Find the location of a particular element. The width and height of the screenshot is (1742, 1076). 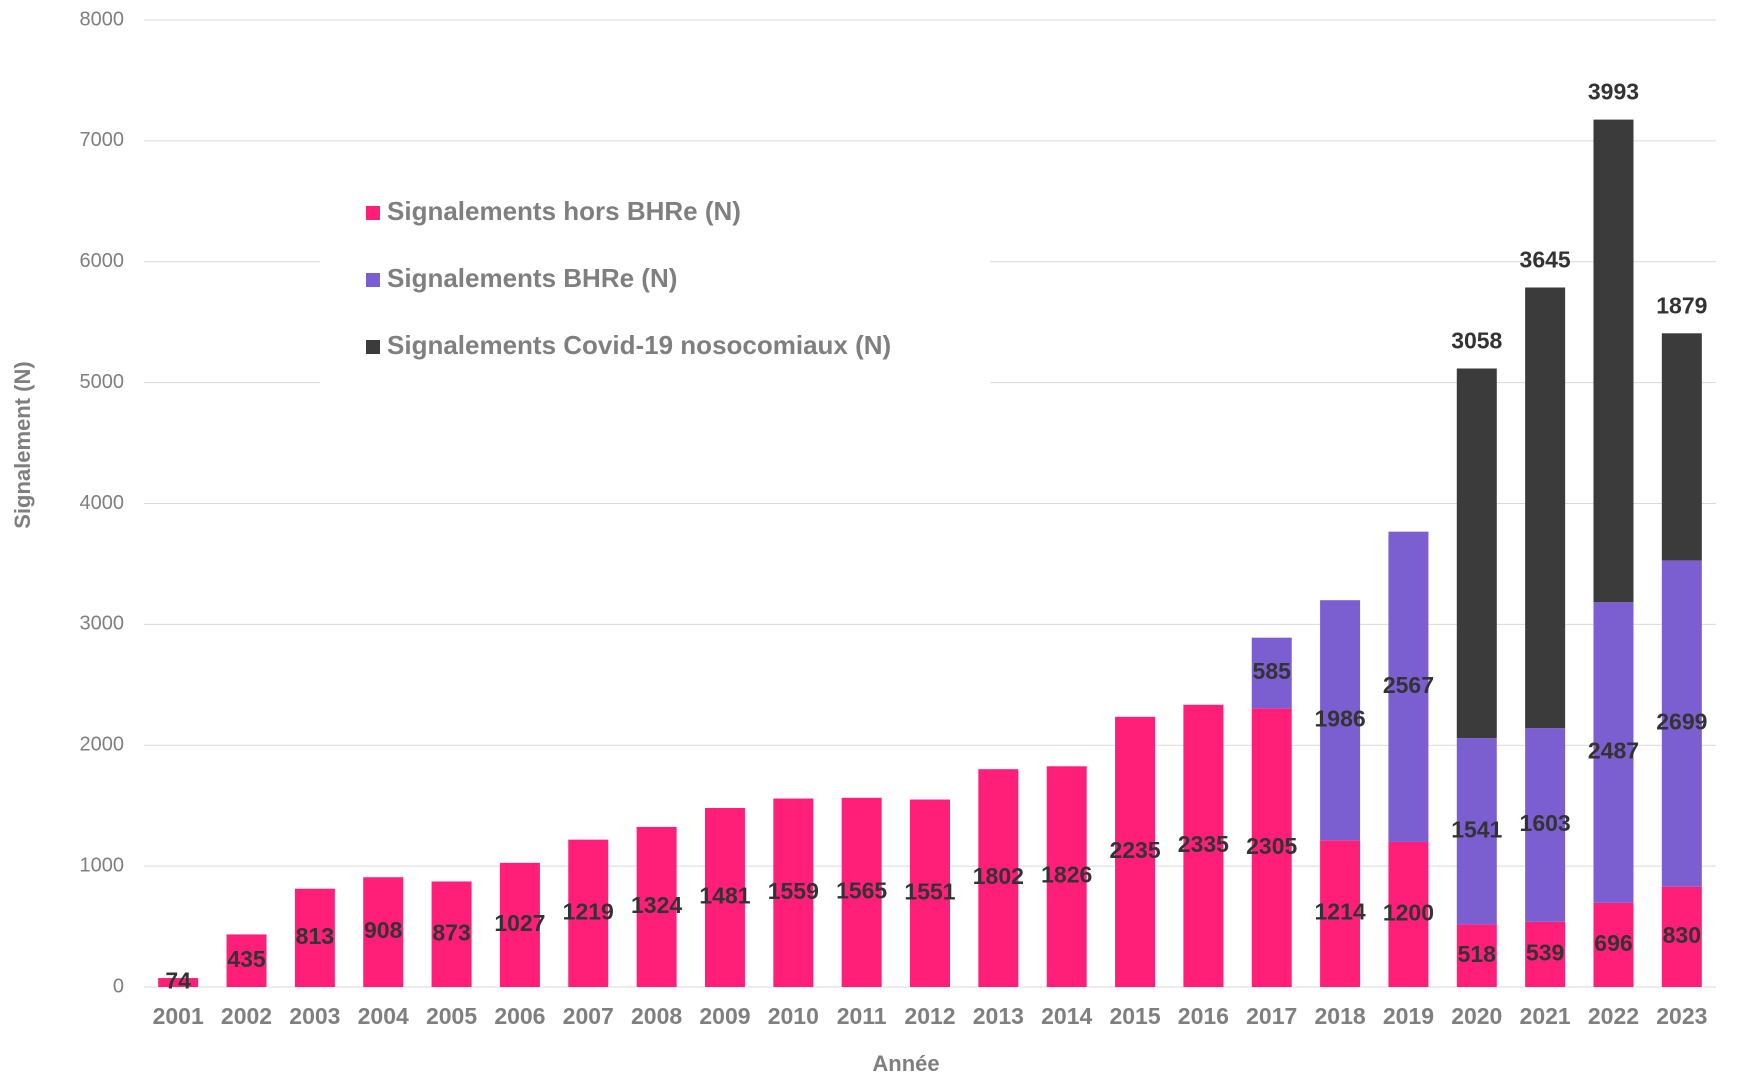

data-label: 1219 is located at coordinates (588, 911).